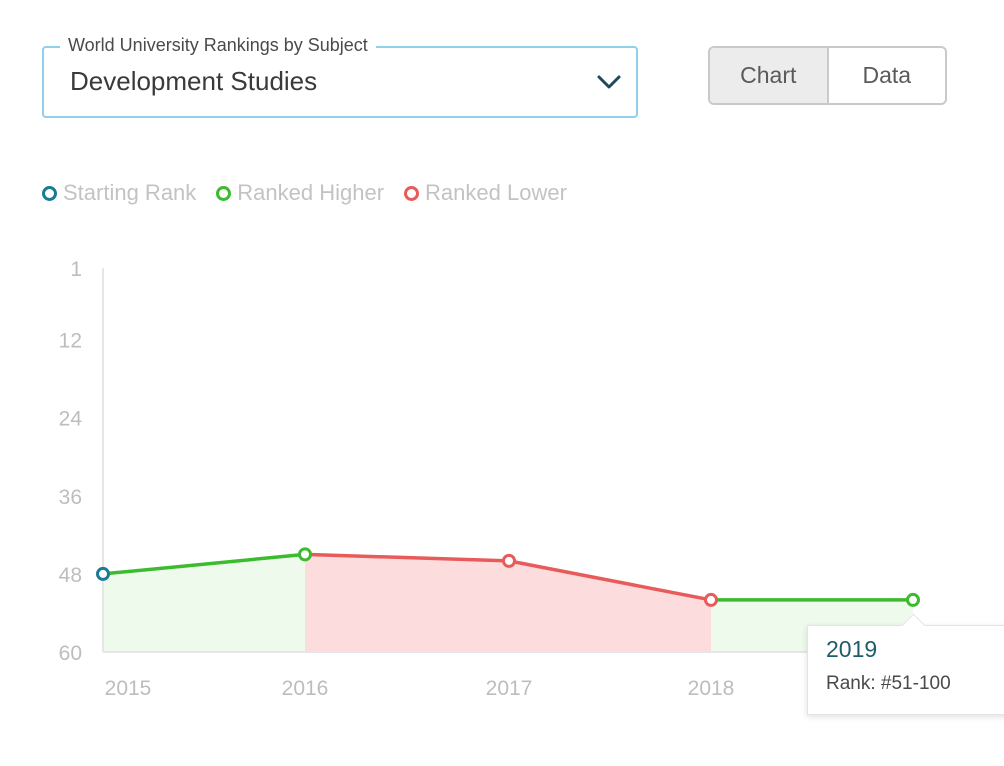 The image size is (1004, 766). I want to click on legend-item-starting-rank: Starting Rank, so click(119, 193).